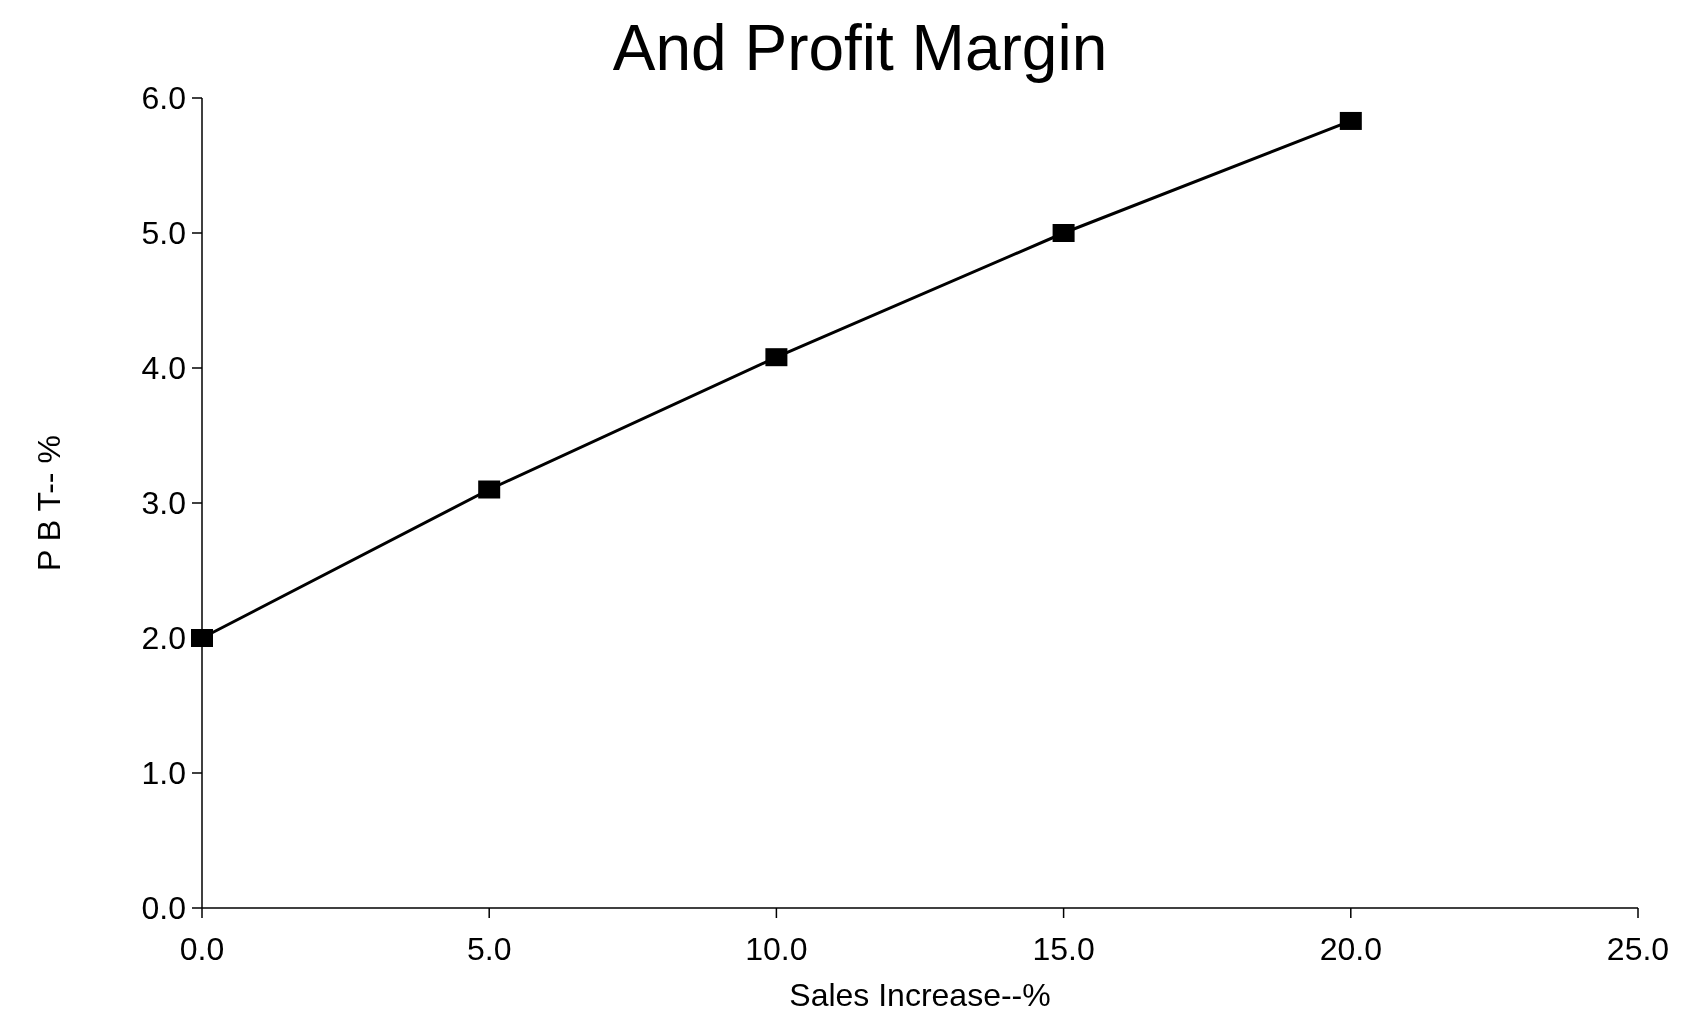 The width and height of the screenshot is (1706, 1033). I want to click on y-tick-label: 3.0, so click(163, 503).